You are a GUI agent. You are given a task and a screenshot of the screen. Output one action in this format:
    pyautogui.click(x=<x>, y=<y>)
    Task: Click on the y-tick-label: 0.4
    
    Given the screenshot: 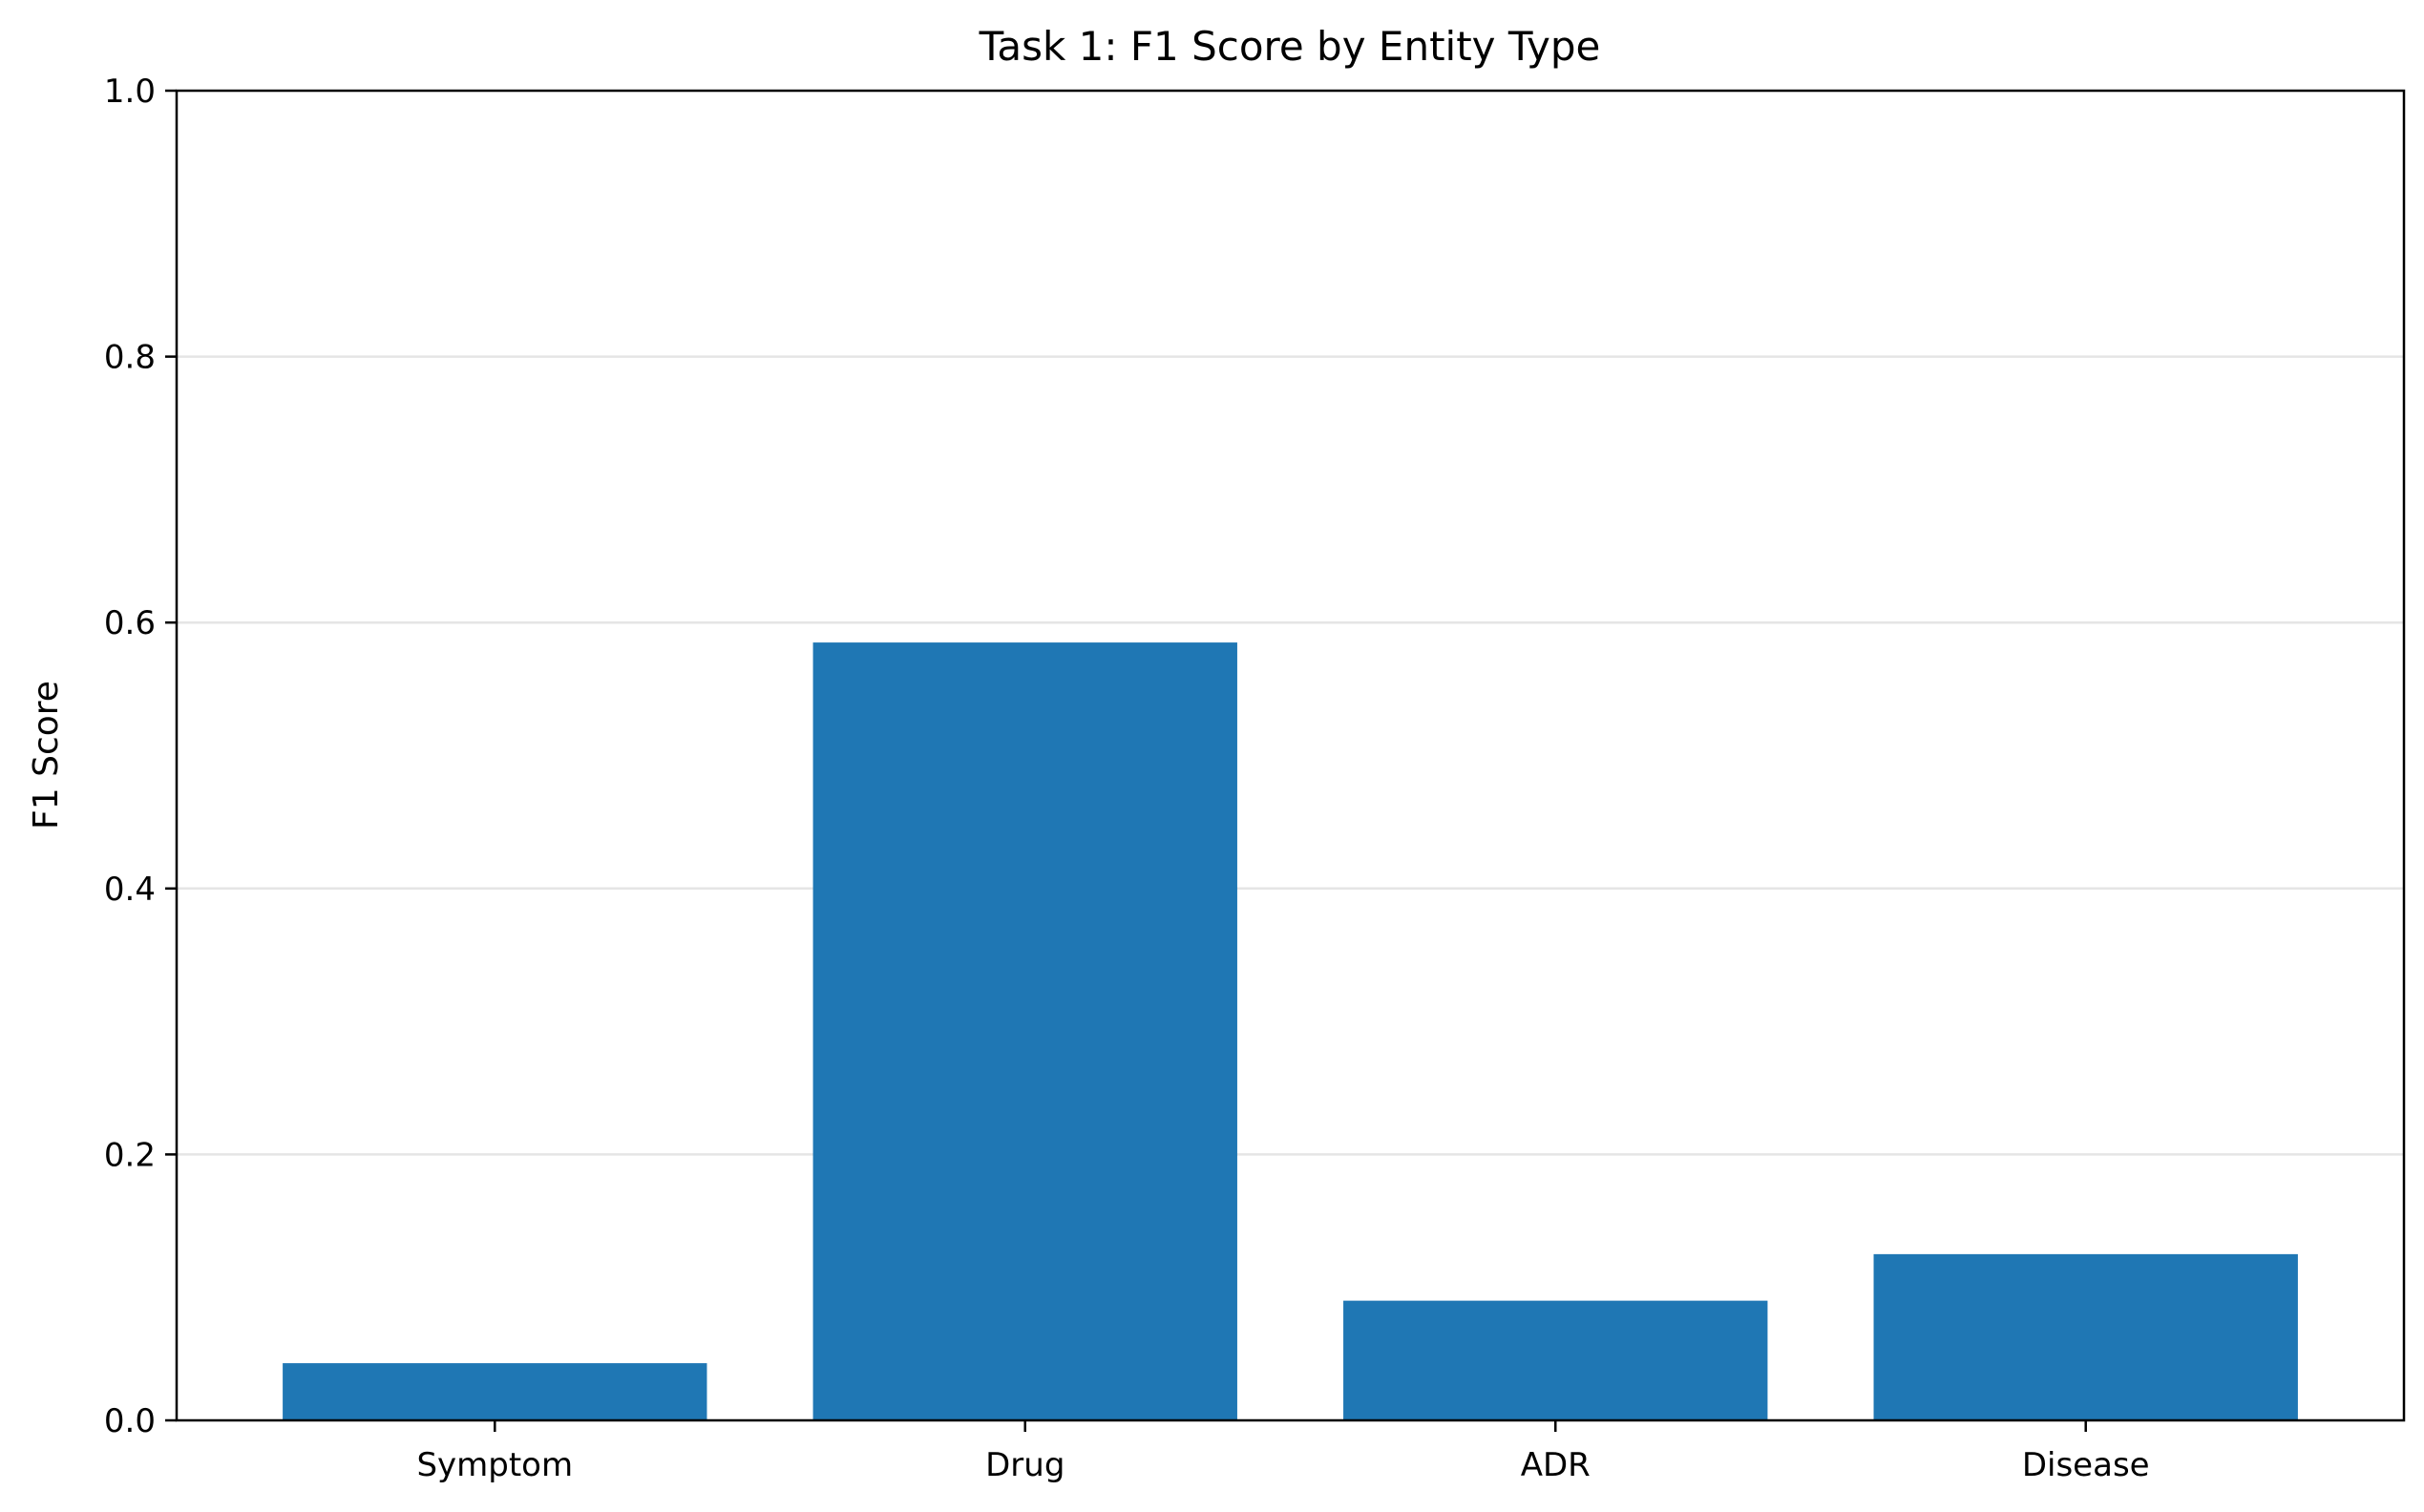 What is the action you would take?
    pyautogui.click(x=130, y=890)
    